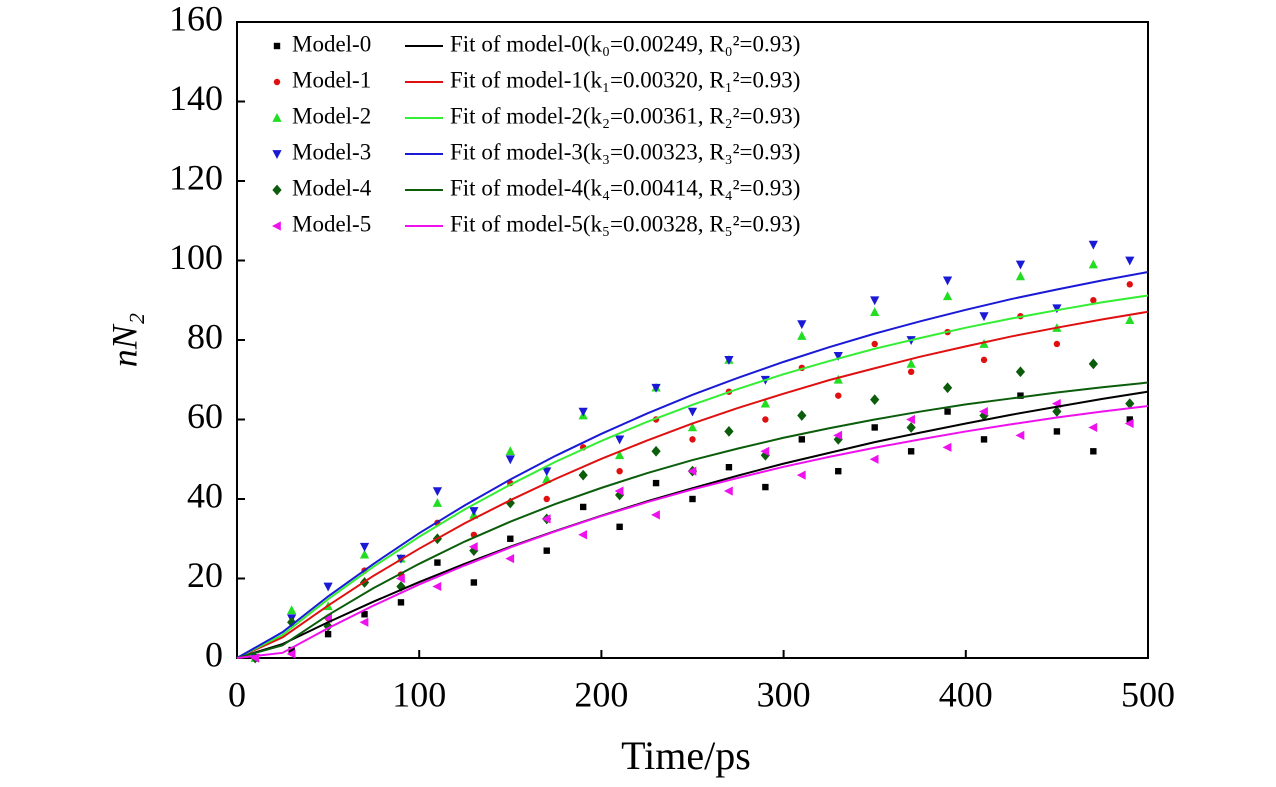 Image resolution: width=1276 pixels, height=787 pixels. What do you see at coordinates (205, 336) in the screenshot?
I see `y-tick-label: 80` at bounding box center [205, 336].